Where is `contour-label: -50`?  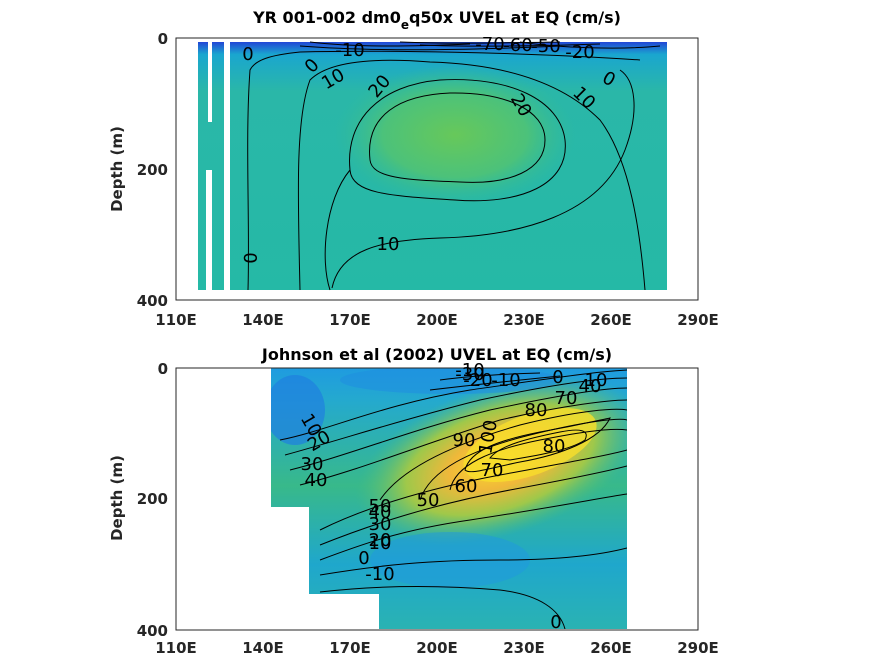
contour-label: -50 is located at coordinates (545, 46).